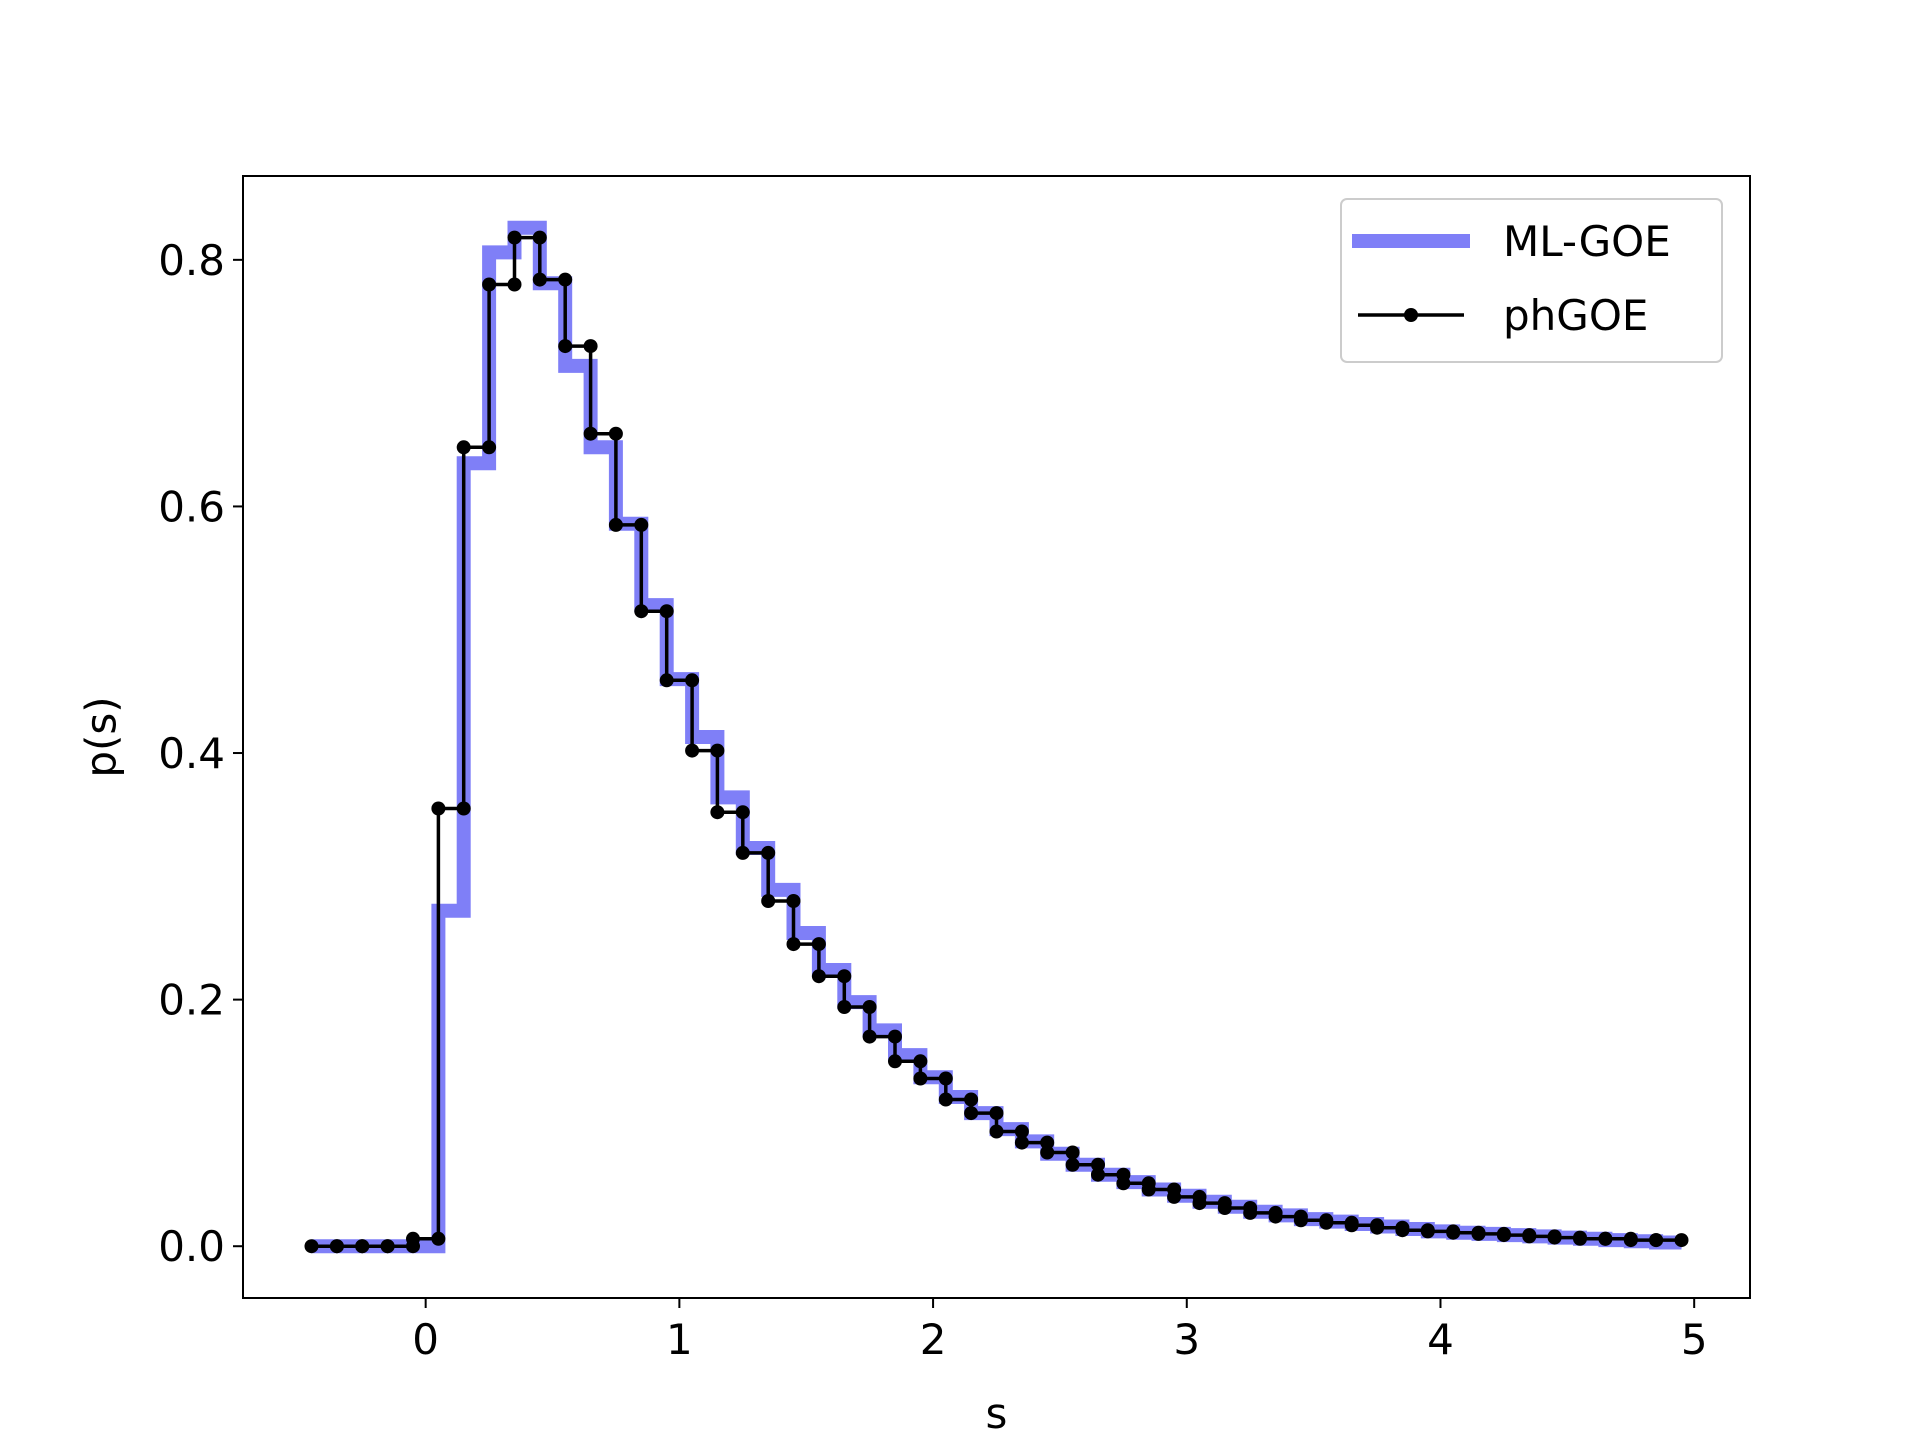 The image size is (1920, 1440). Describe the element at coordinates (191, 1000) in the screenshot. I see `y-tick-label: 0.2` at that location.